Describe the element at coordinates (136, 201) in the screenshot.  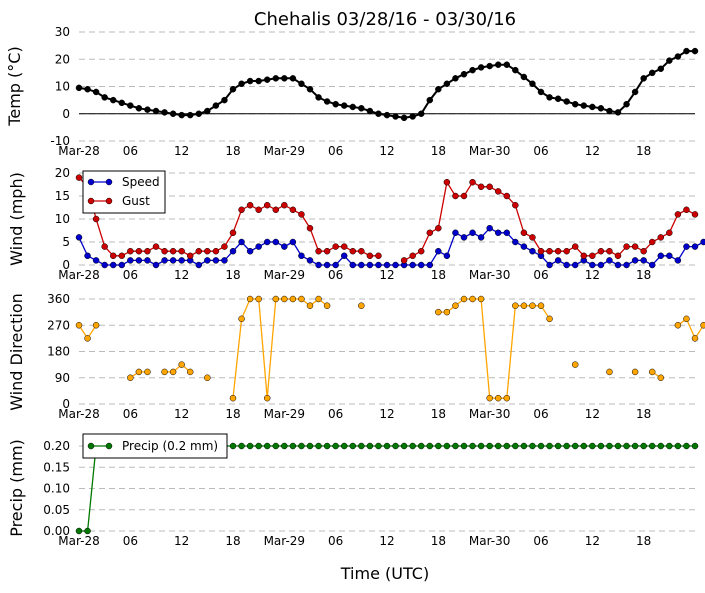
I see `legend-label: Gust` at that location.